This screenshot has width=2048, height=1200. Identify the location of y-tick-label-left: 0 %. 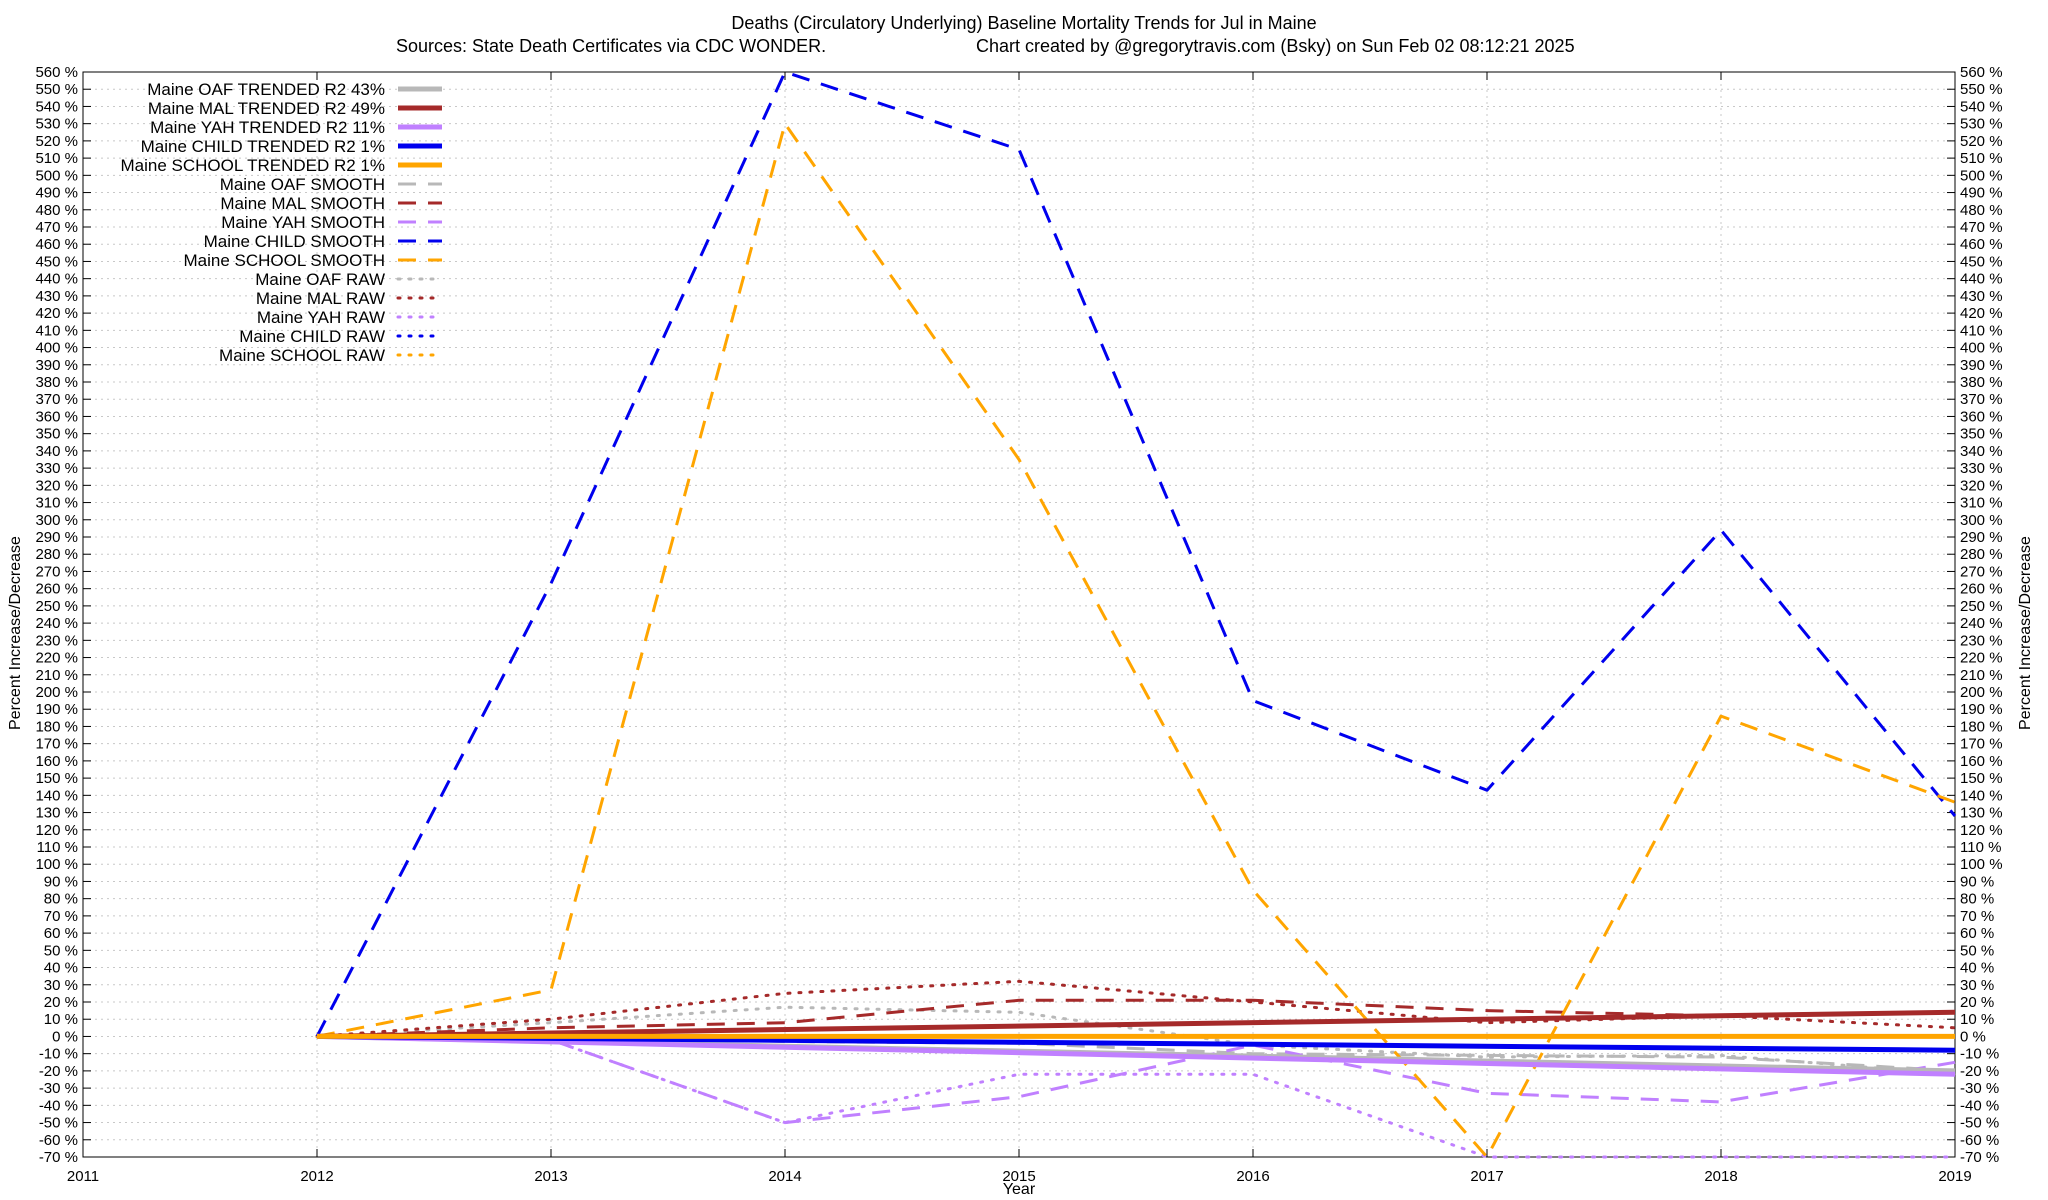
(65, 1036).